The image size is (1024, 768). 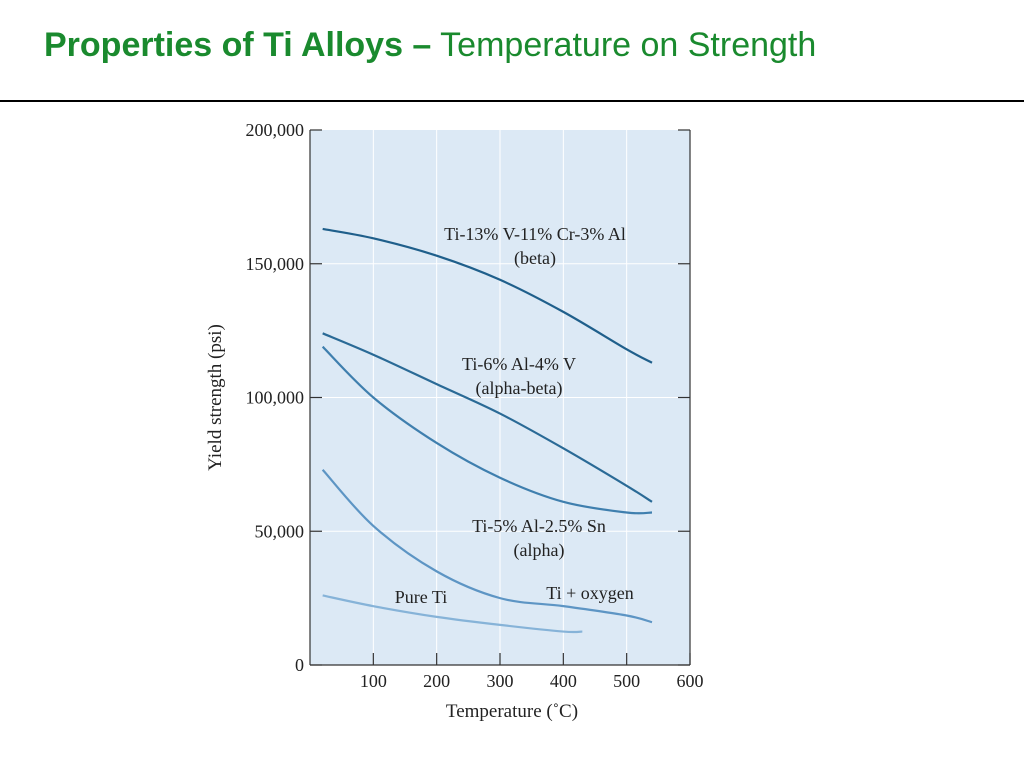 I want to click on x-axis-title: Temperature (˚C), so click(x=512, y=711).